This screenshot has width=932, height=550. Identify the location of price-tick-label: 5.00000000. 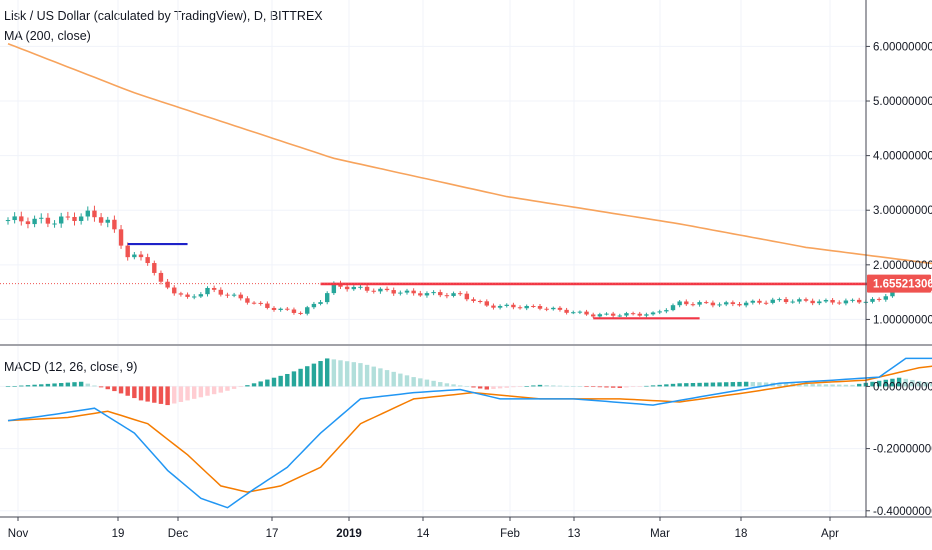
(902, 102).